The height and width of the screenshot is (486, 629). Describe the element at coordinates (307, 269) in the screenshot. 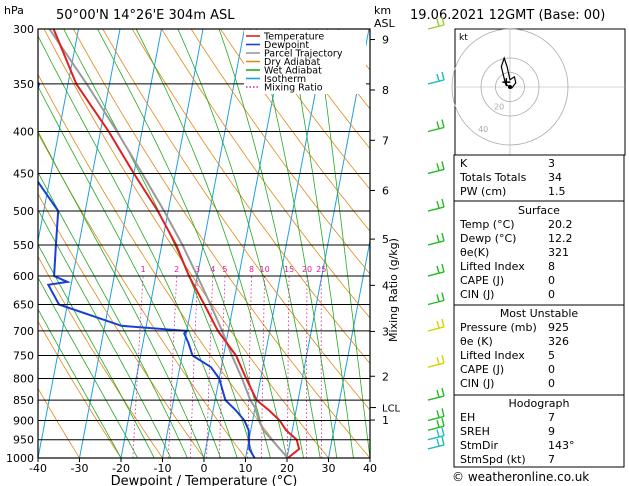

I see `mixing-ratio-label: 20` at that location.